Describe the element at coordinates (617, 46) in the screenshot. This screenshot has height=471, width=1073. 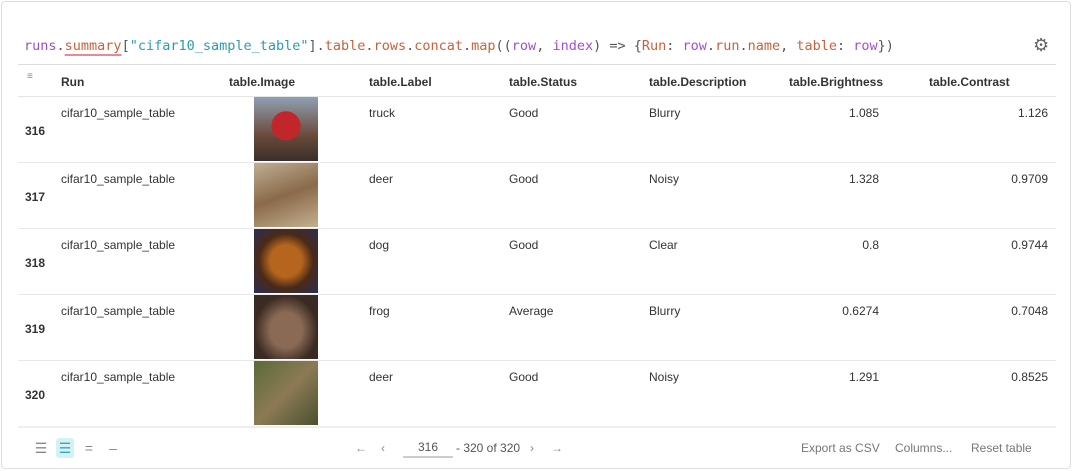
I see `query-token: ) => {` at that location.